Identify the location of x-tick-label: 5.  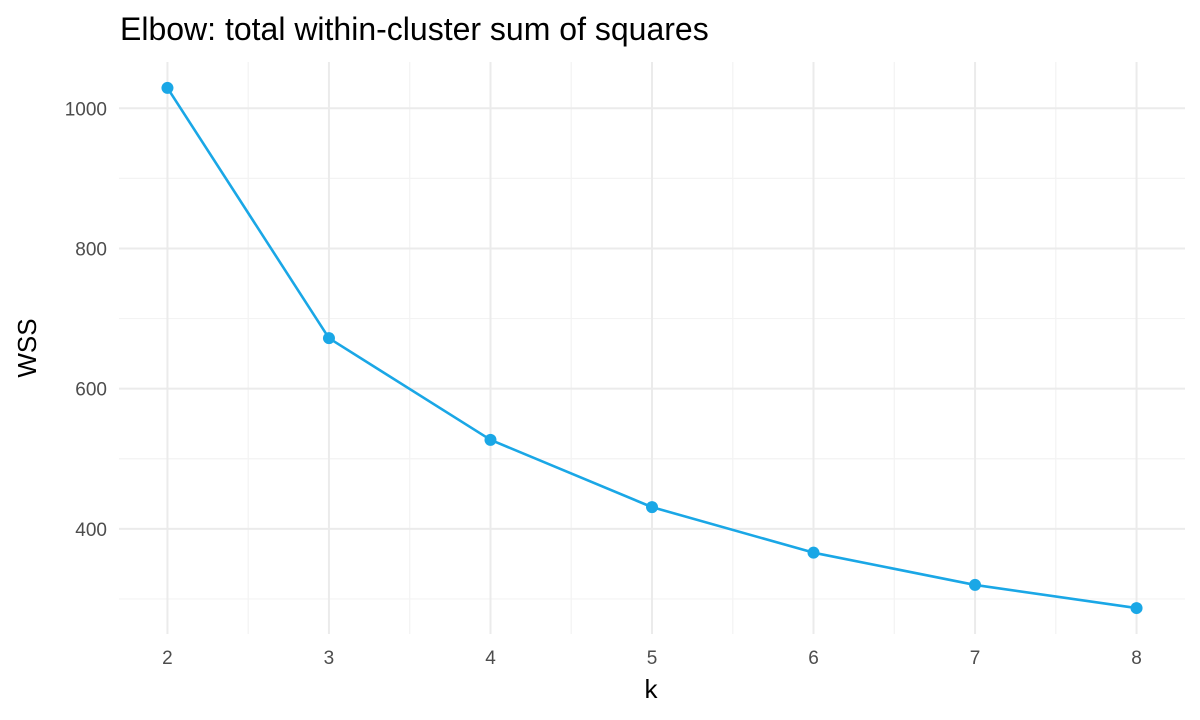
(652, 658).